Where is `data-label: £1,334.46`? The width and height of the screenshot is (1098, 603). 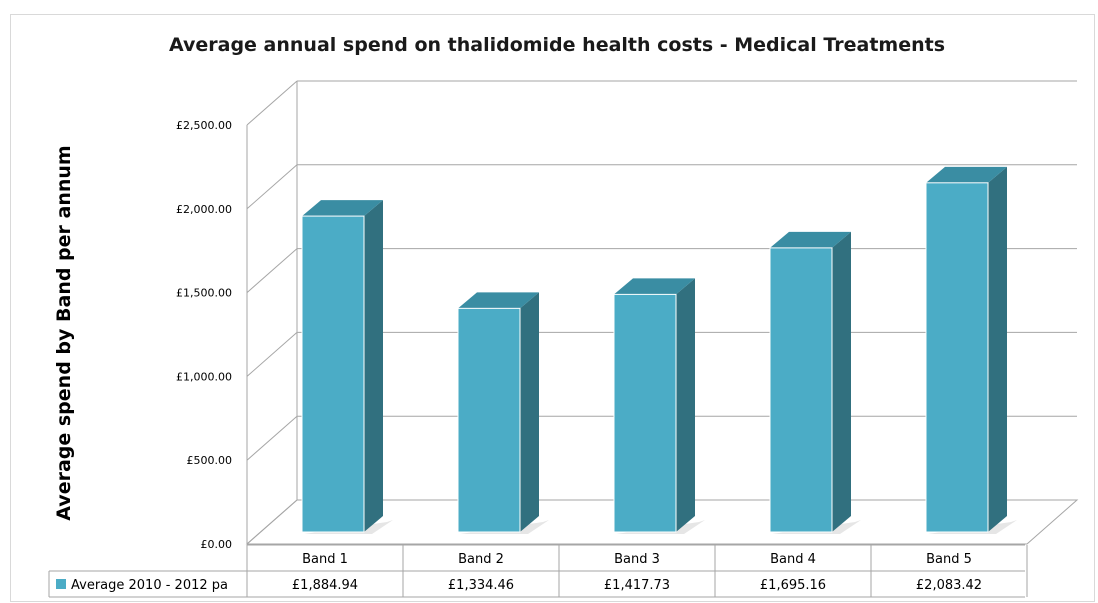 data-label: £1,334.46 is located at coordinates (481, 585).